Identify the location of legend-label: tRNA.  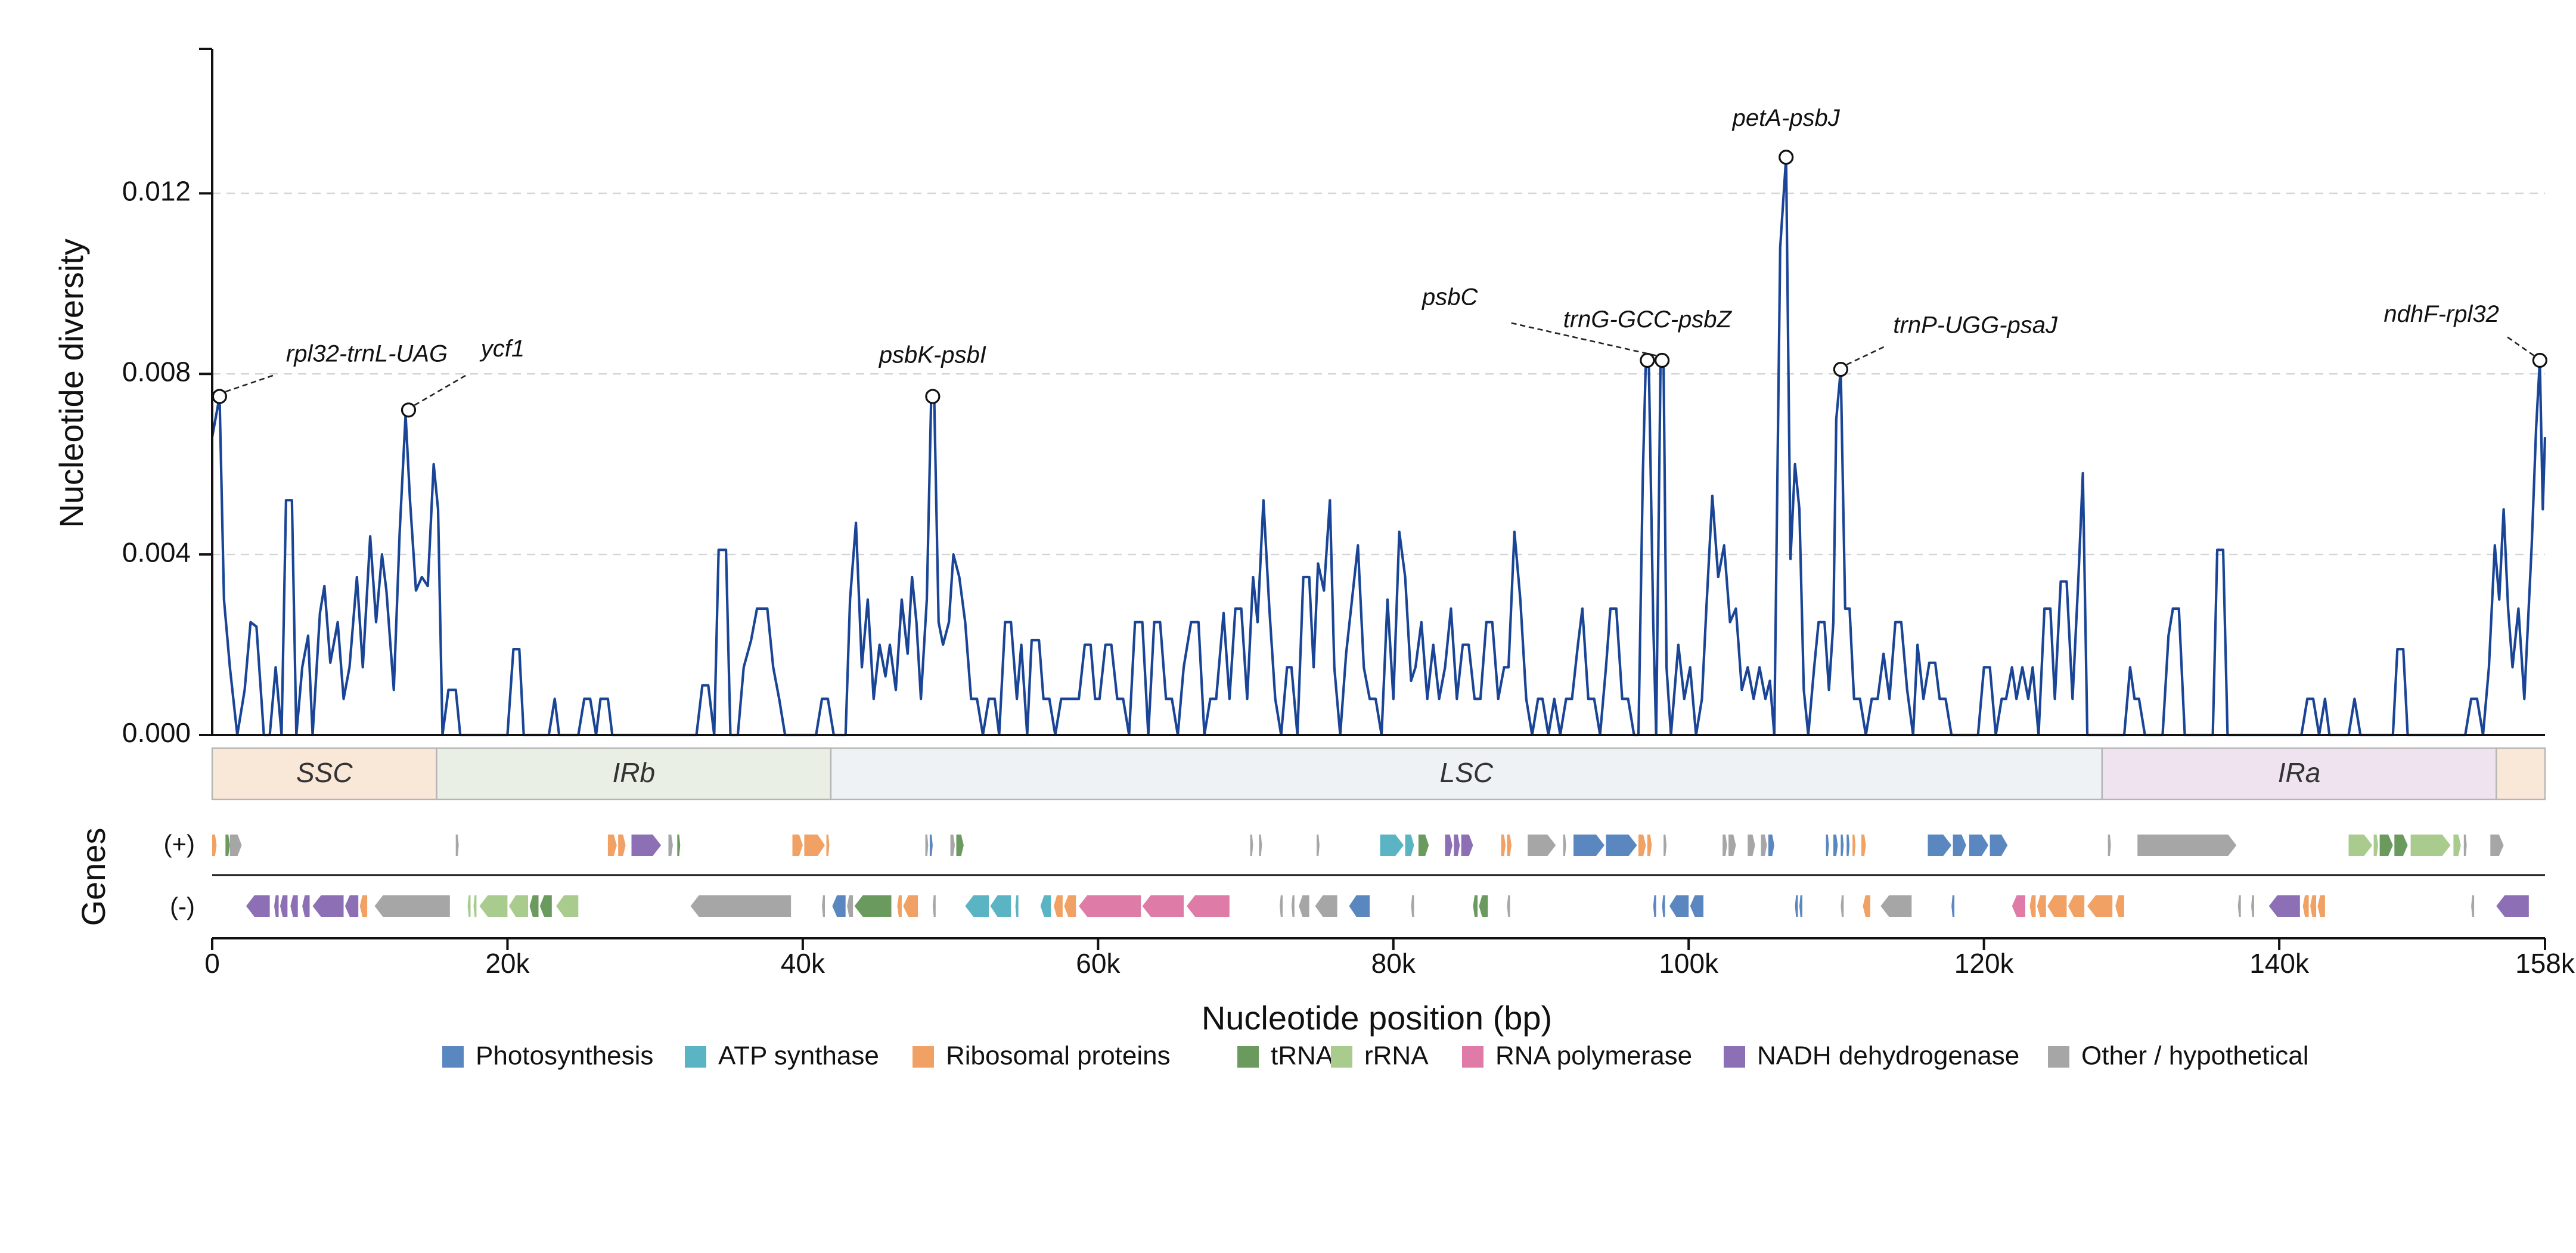
(1303, 1056).